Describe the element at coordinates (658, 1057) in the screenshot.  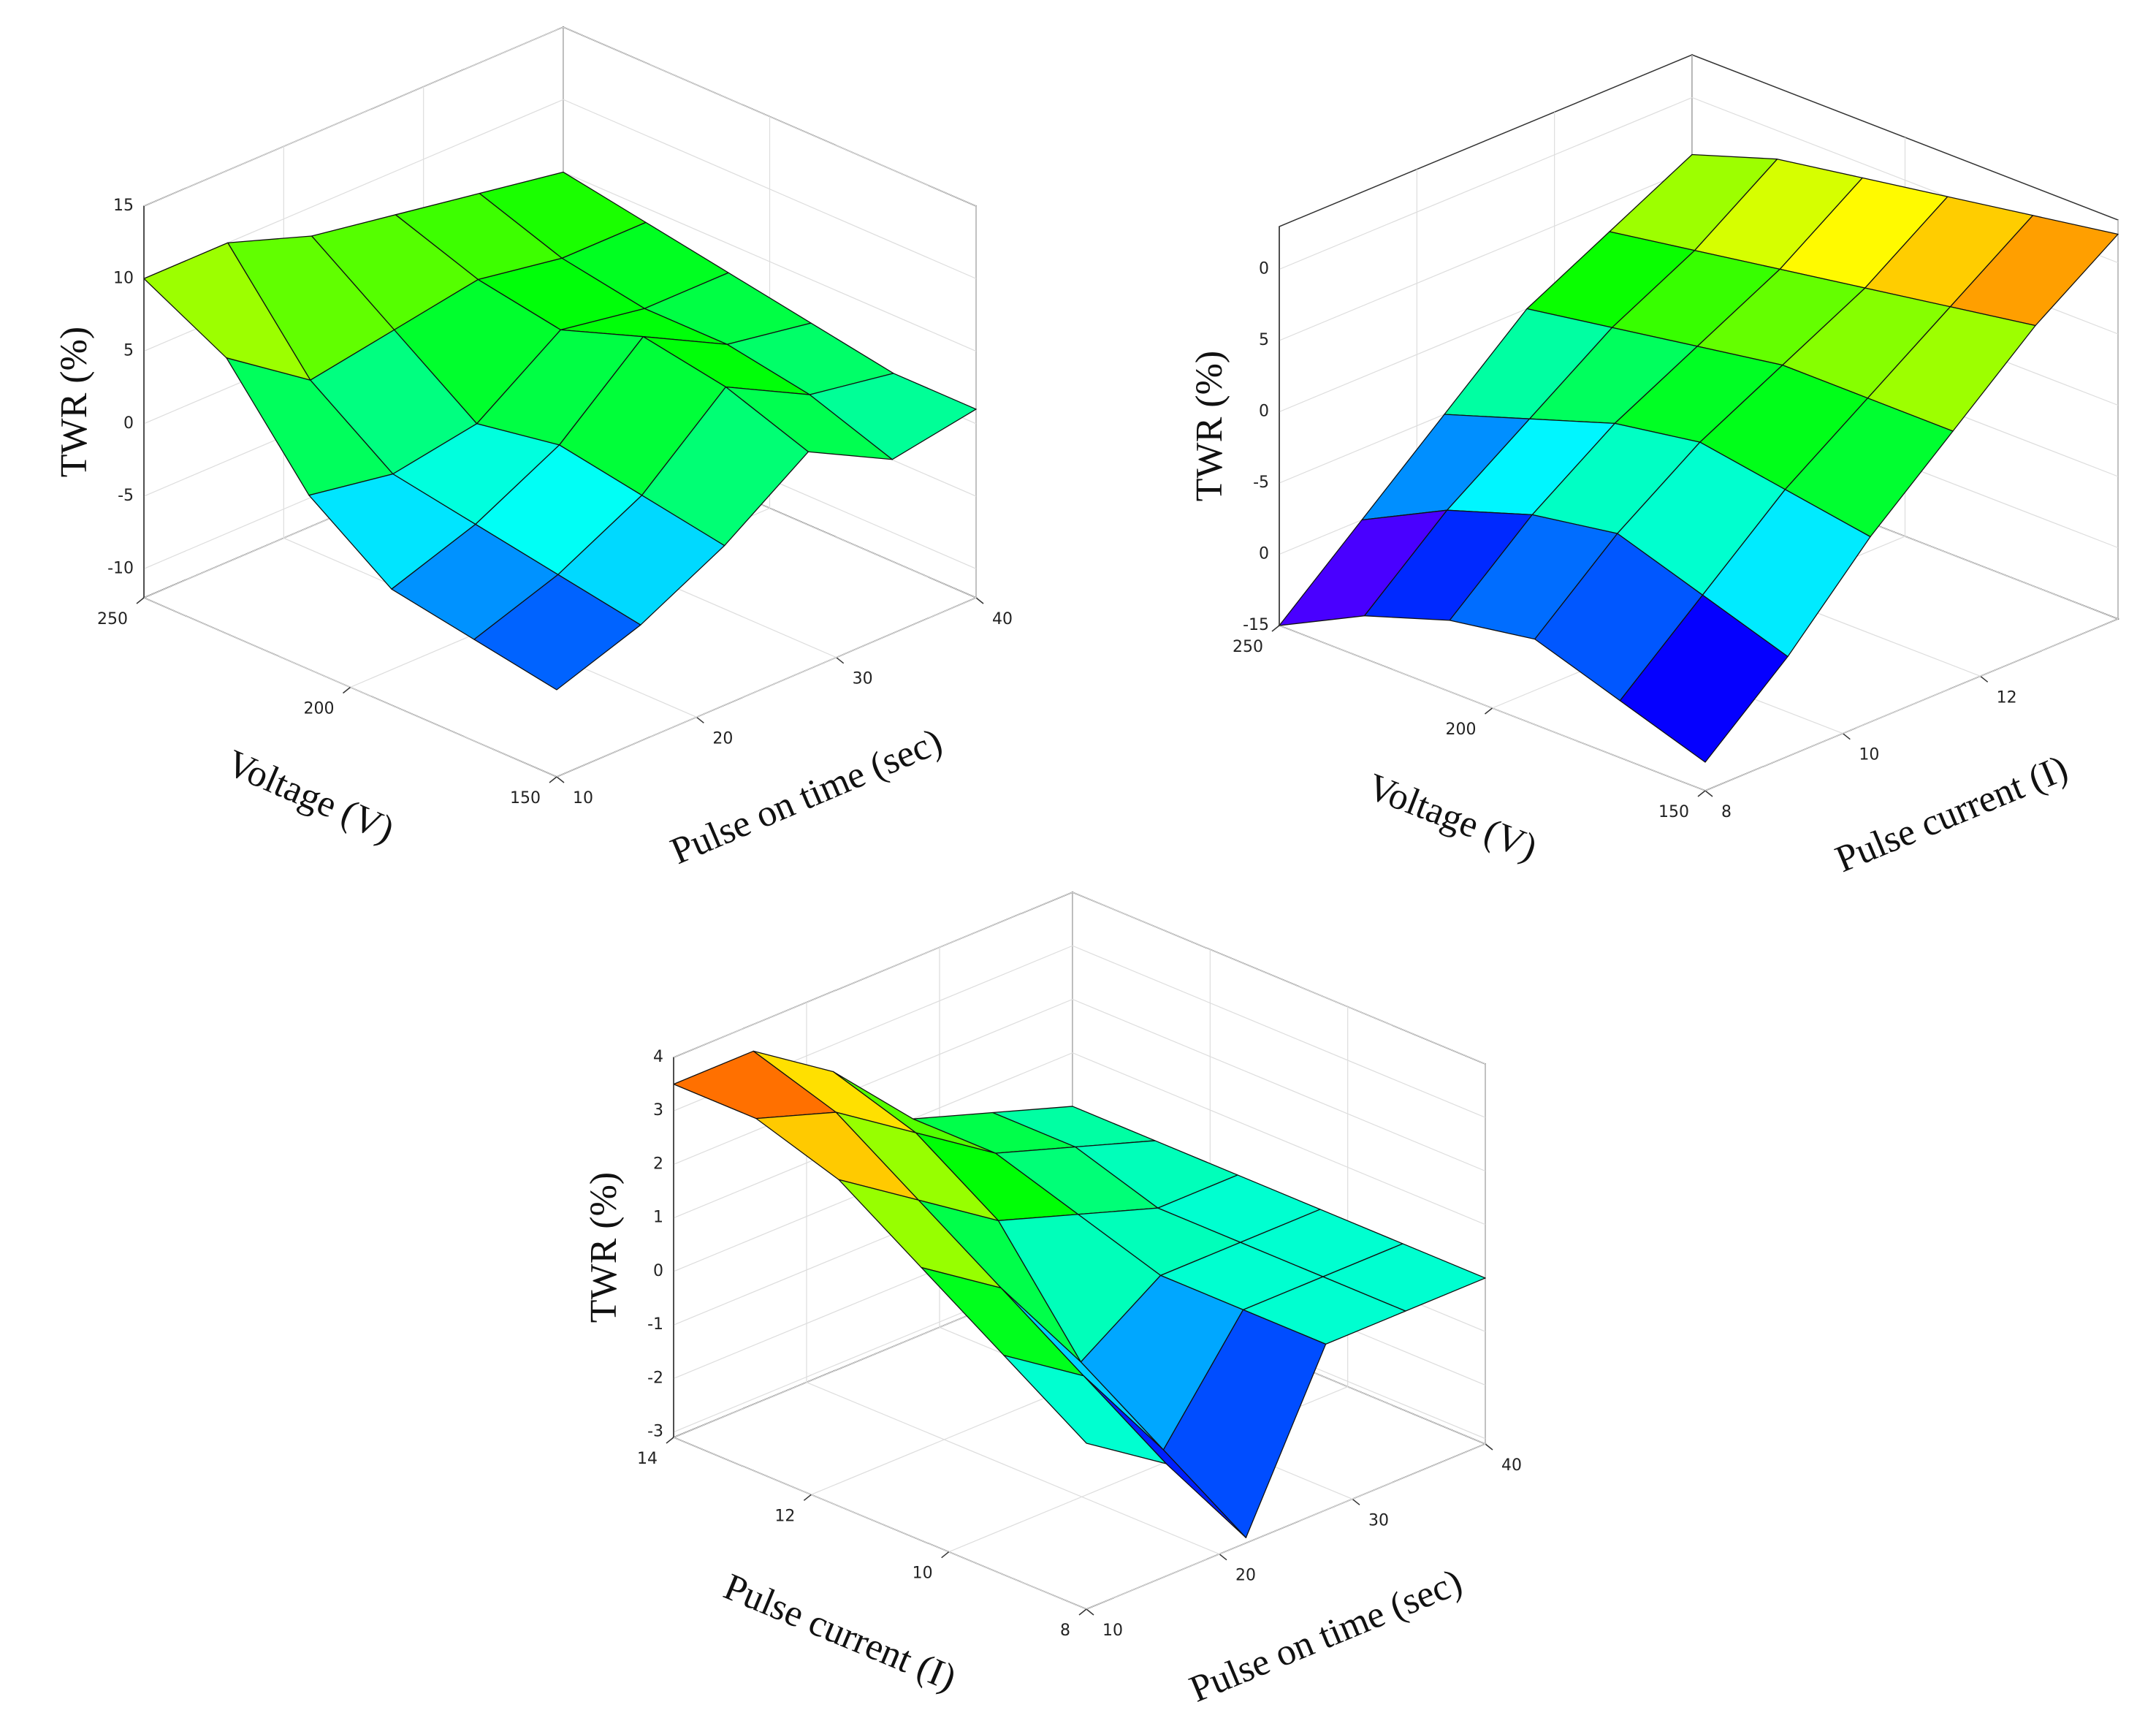
I see `z-tick-label: 4` at that location.